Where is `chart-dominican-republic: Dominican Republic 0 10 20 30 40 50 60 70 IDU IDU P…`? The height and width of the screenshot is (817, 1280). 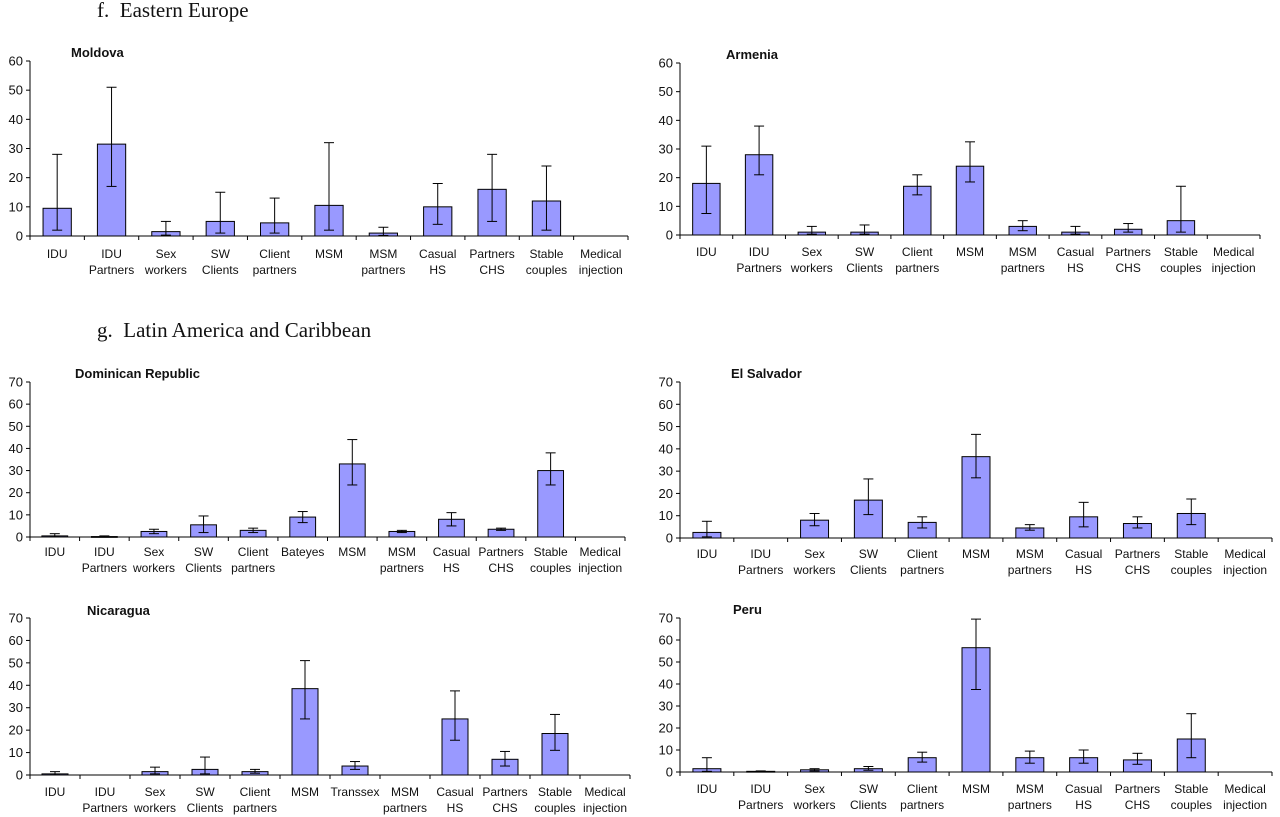
chart-dominican-republic: Dominican Republic 0 10 20 30 40 50 60 70 IDU IDU P… is located at coordinates (317, 470).